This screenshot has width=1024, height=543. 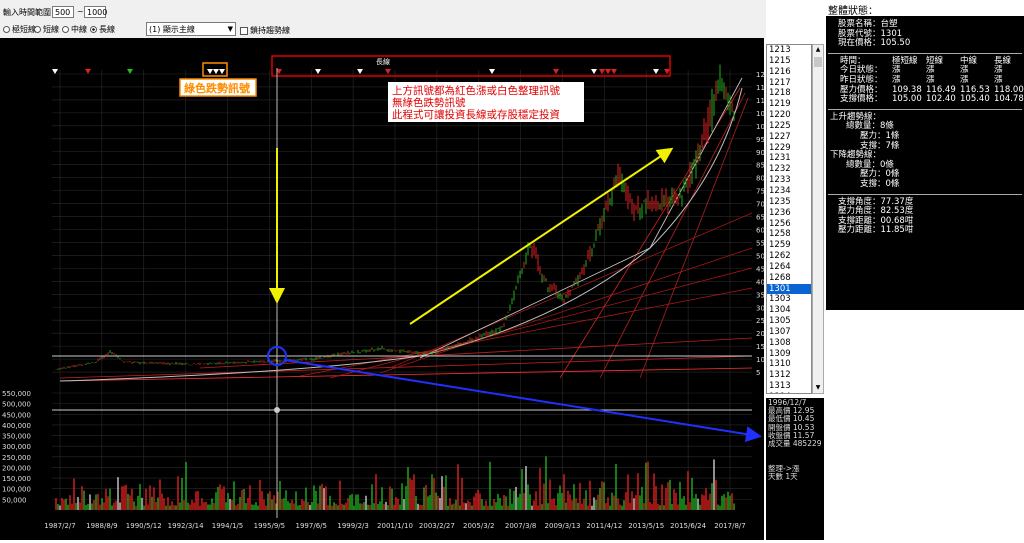 What do you see at coordinates (780, 93) in the screenshot?
I see `stock-list-item: 1218` at bounding box center [780, 93].